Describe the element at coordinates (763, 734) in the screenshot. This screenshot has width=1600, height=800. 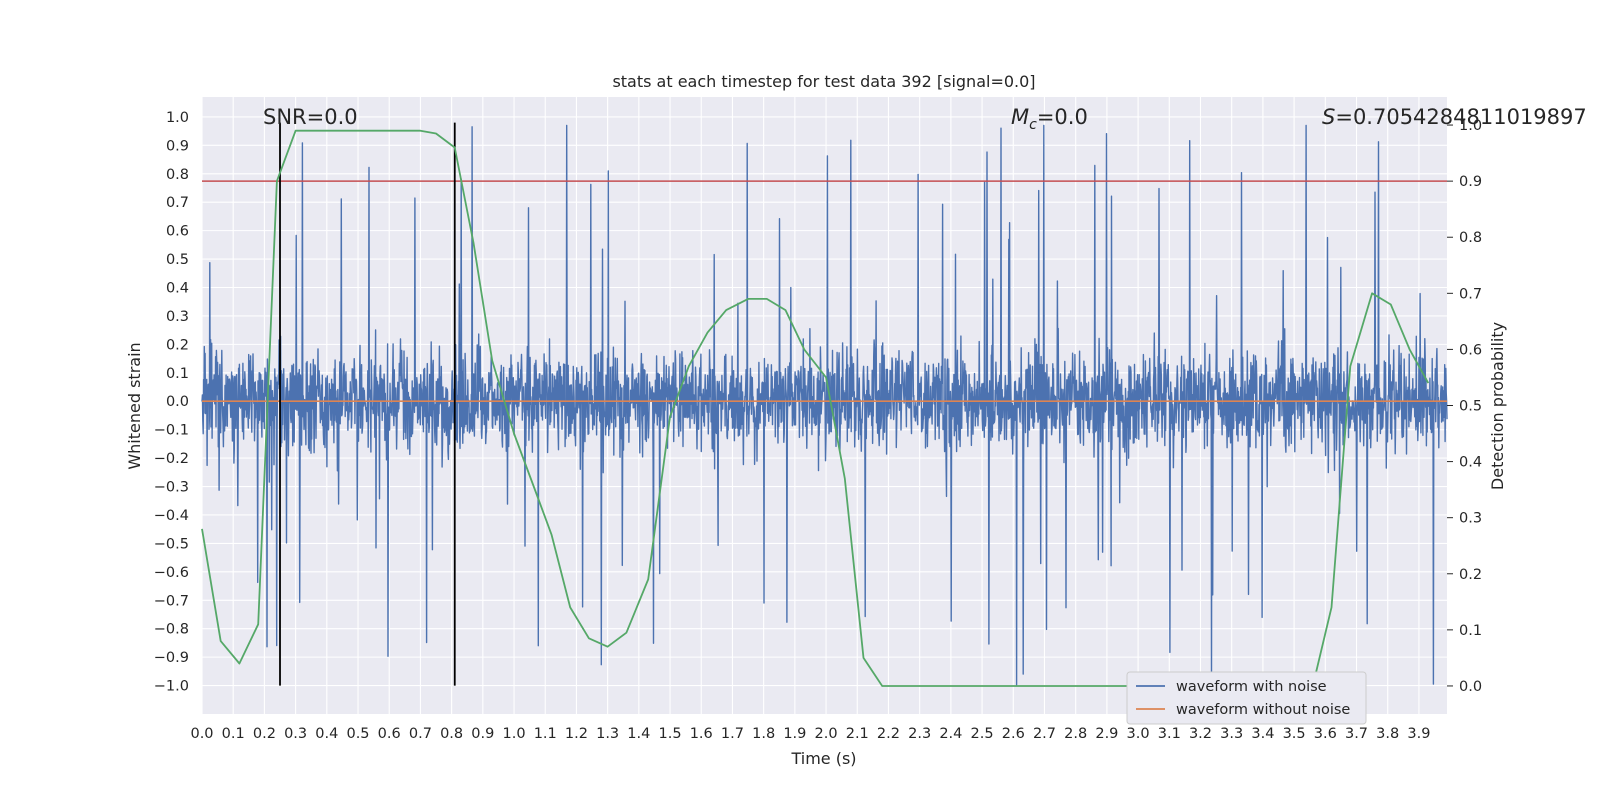
I see `x-tick-label: 1.8` at that location.